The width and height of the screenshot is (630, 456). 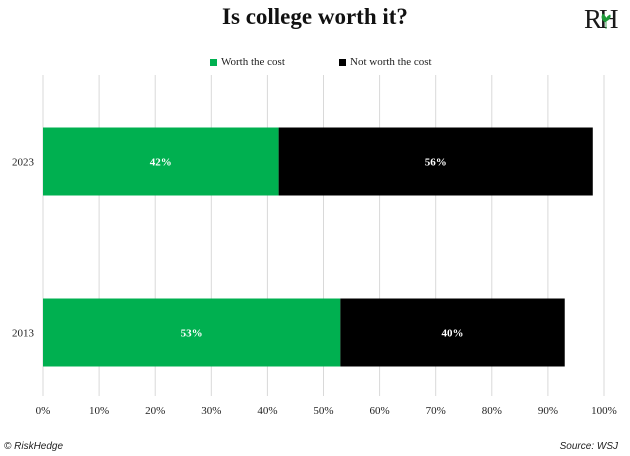 I want to click on x-tick-label: 0%, so click(x=43, y=411).